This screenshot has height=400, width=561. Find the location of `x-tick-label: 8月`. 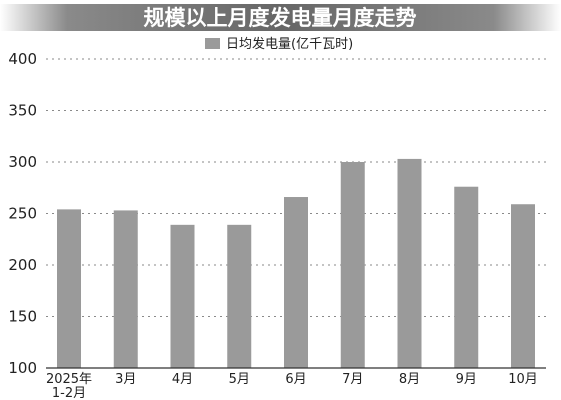

x-tick-label: 8月 is located at coordinates (409, 379).